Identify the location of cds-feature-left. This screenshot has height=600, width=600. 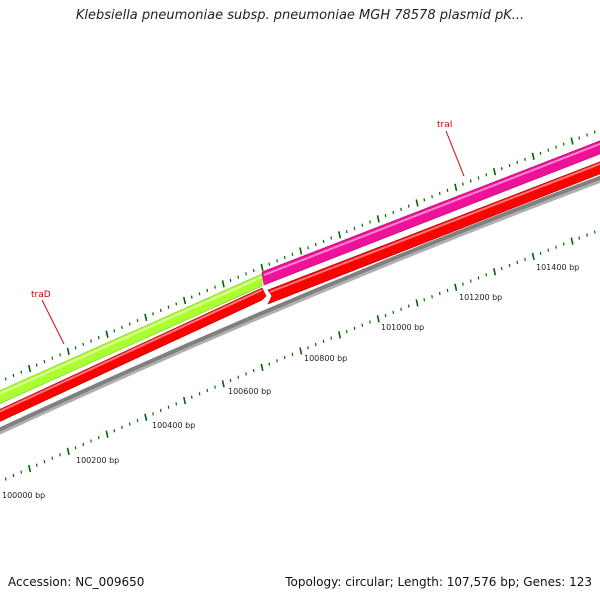
(133, 354).